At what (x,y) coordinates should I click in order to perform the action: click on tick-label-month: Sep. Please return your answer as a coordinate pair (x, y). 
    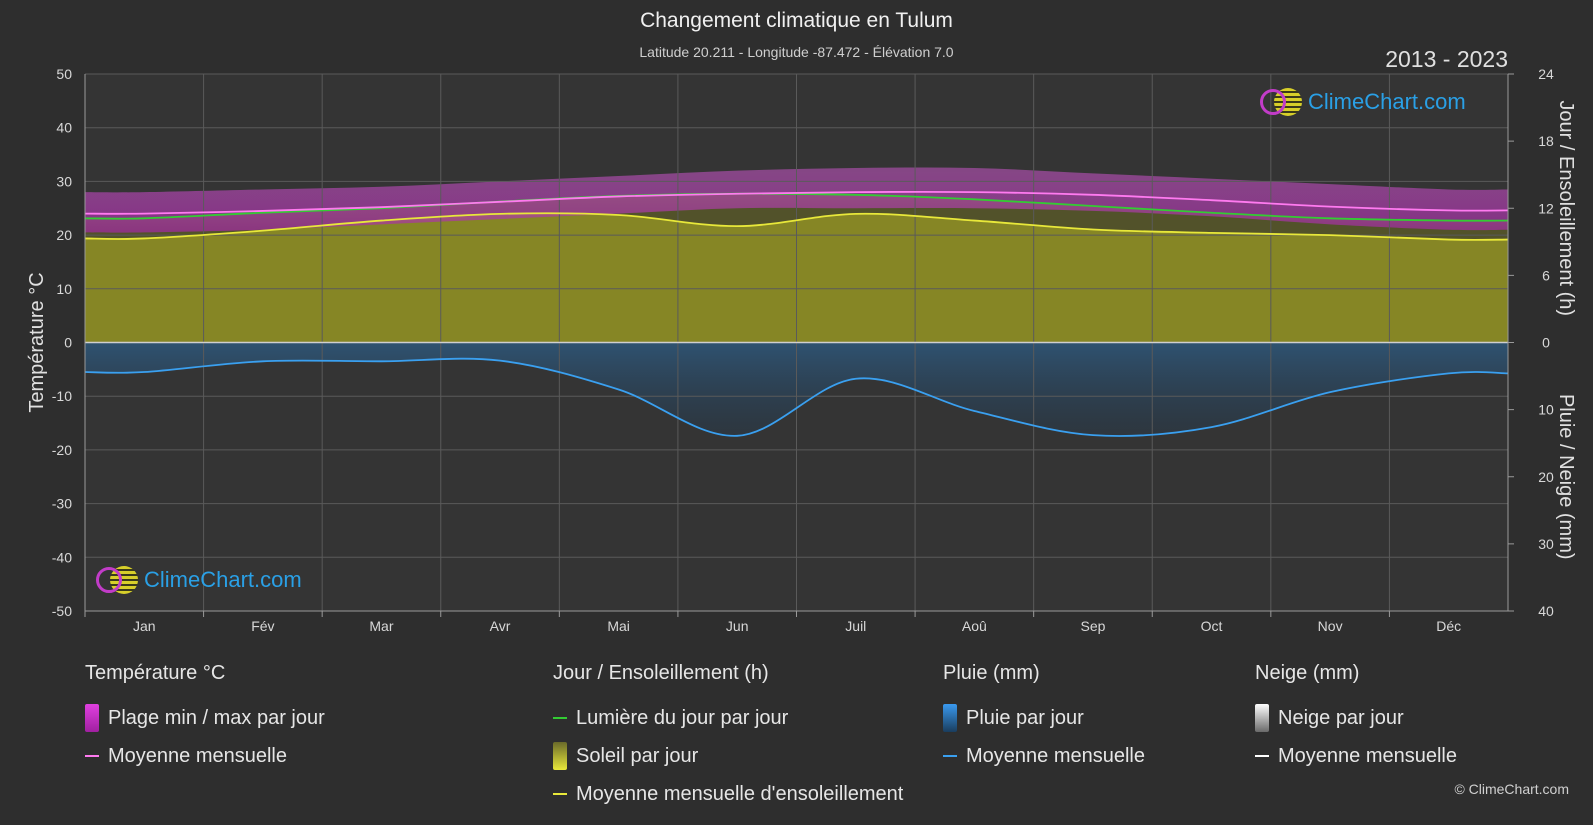
    Looking at the image, I should click on (1092, 626).